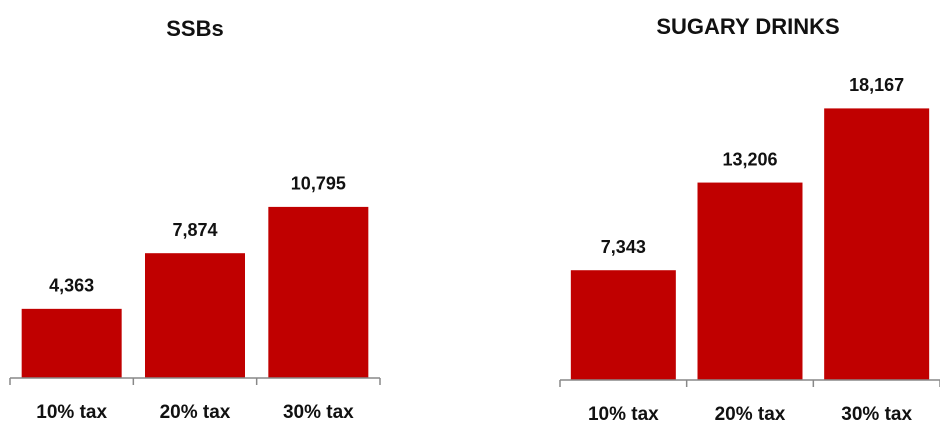 The width and height of the screenshot is (940, 428). I want to click on data-label: 7,874, so click(194, 230).